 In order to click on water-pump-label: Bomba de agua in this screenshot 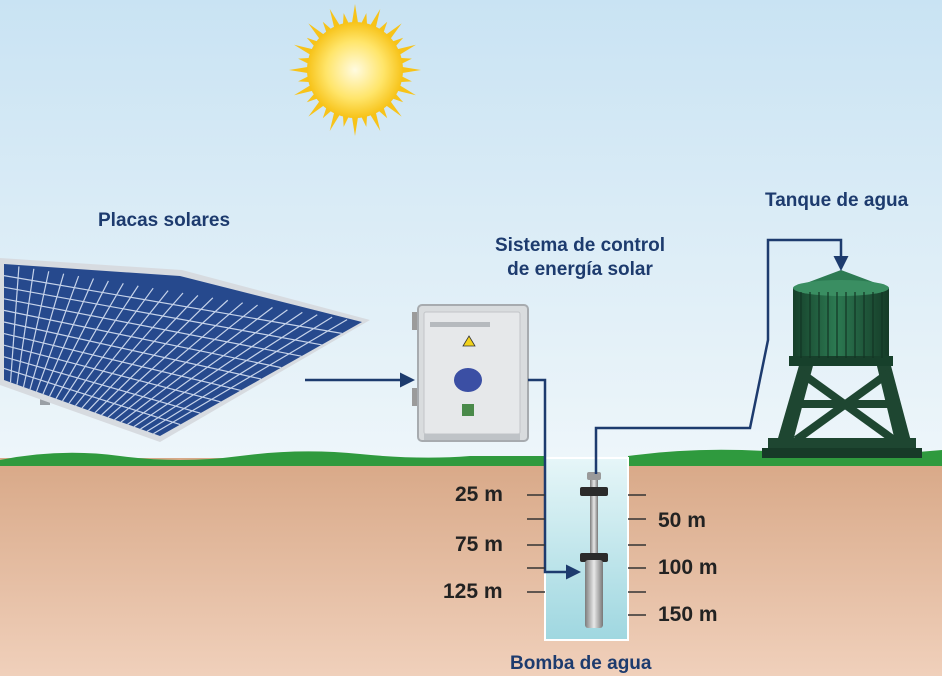, I will do `click(581, 663)`.